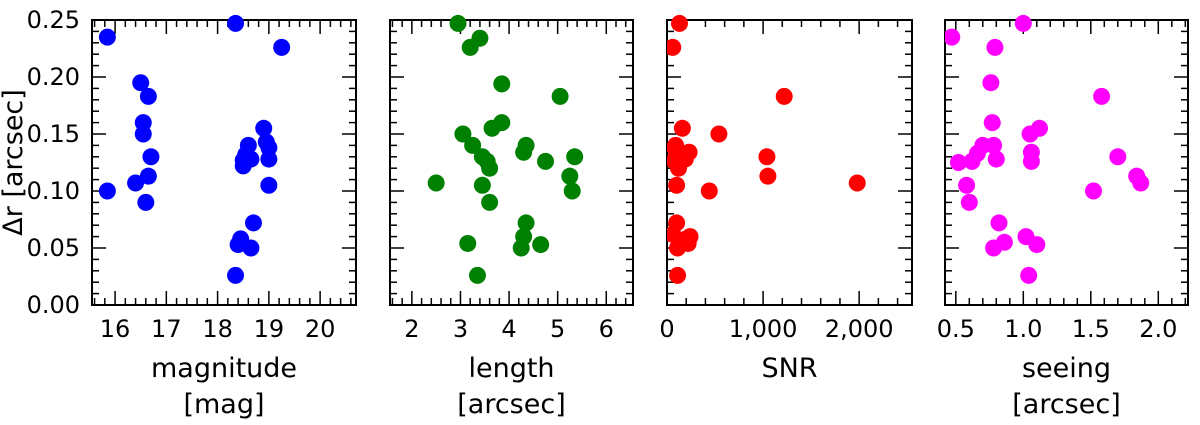  I want to click on x-tick-label: 16, so click(115, 329).